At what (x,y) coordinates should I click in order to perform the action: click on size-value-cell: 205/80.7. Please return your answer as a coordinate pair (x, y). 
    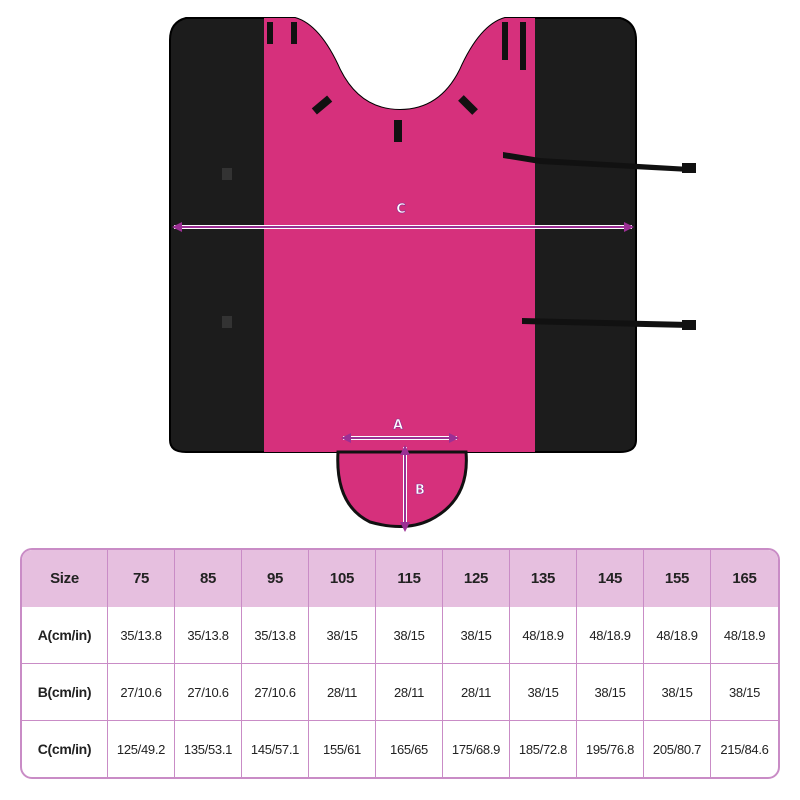
    Looking at the image, I should click on (677, 749).